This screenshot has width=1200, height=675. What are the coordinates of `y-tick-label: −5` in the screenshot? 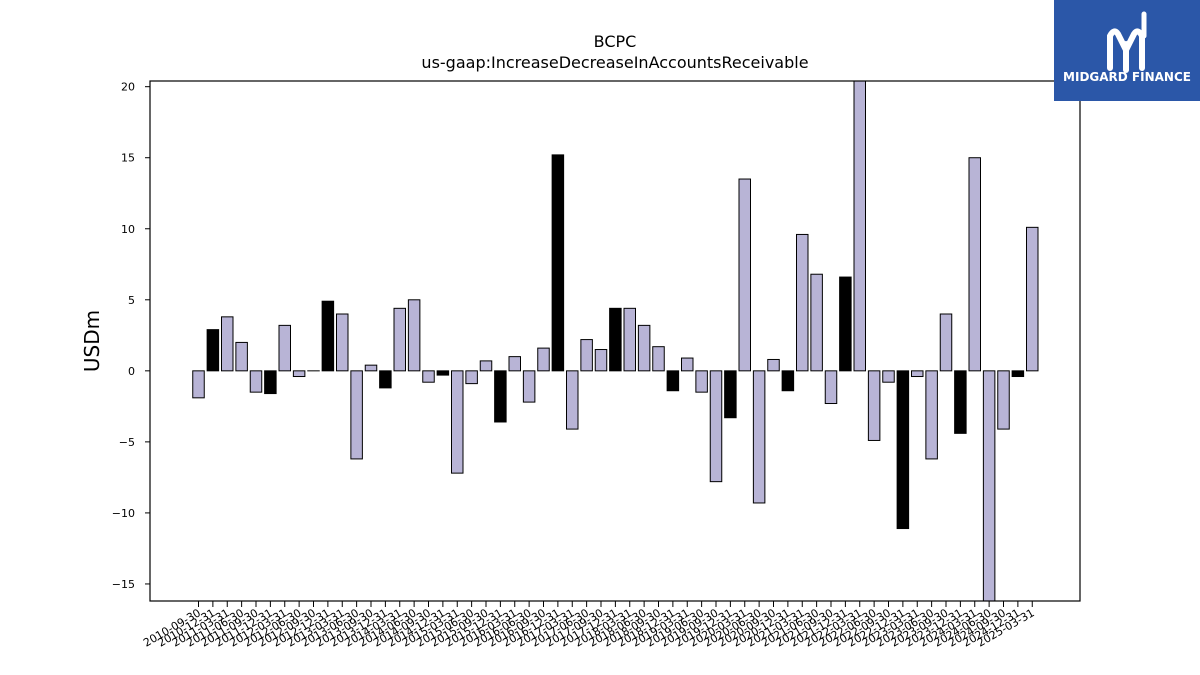 It's located at (127, 442).